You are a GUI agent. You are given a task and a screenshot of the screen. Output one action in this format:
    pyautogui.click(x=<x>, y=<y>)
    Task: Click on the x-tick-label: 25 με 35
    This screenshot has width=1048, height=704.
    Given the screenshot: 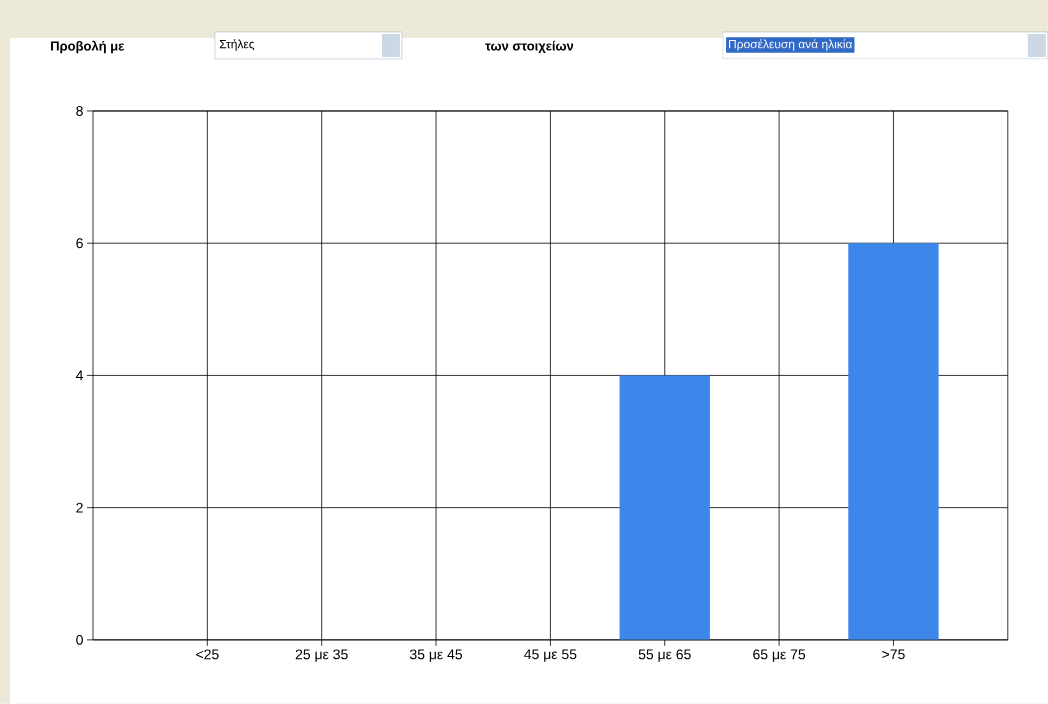 What is the action you would take?
    pyautogui.click(x=321, y=655)
    